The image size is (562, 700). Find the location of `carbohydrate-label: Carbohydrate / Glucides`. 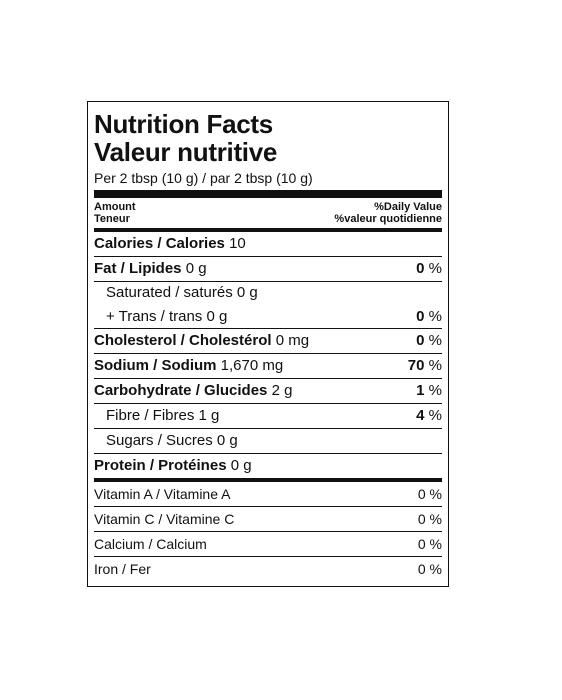

carbohydrate-label: Carbohydrate / Glucides is located at coordinates (181, 390).